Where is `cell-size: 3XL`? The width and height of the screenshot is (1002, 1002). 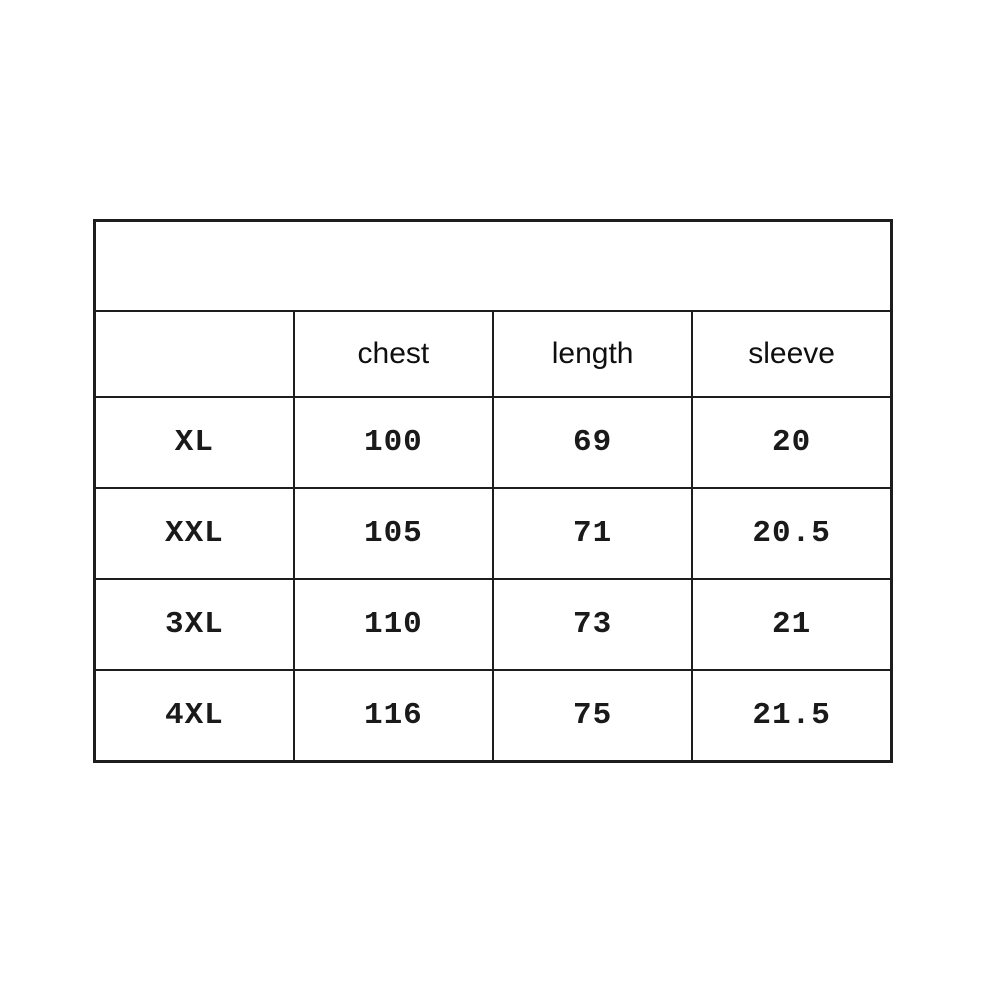 cell-size: 3XL is located at coordinates (194, 624).